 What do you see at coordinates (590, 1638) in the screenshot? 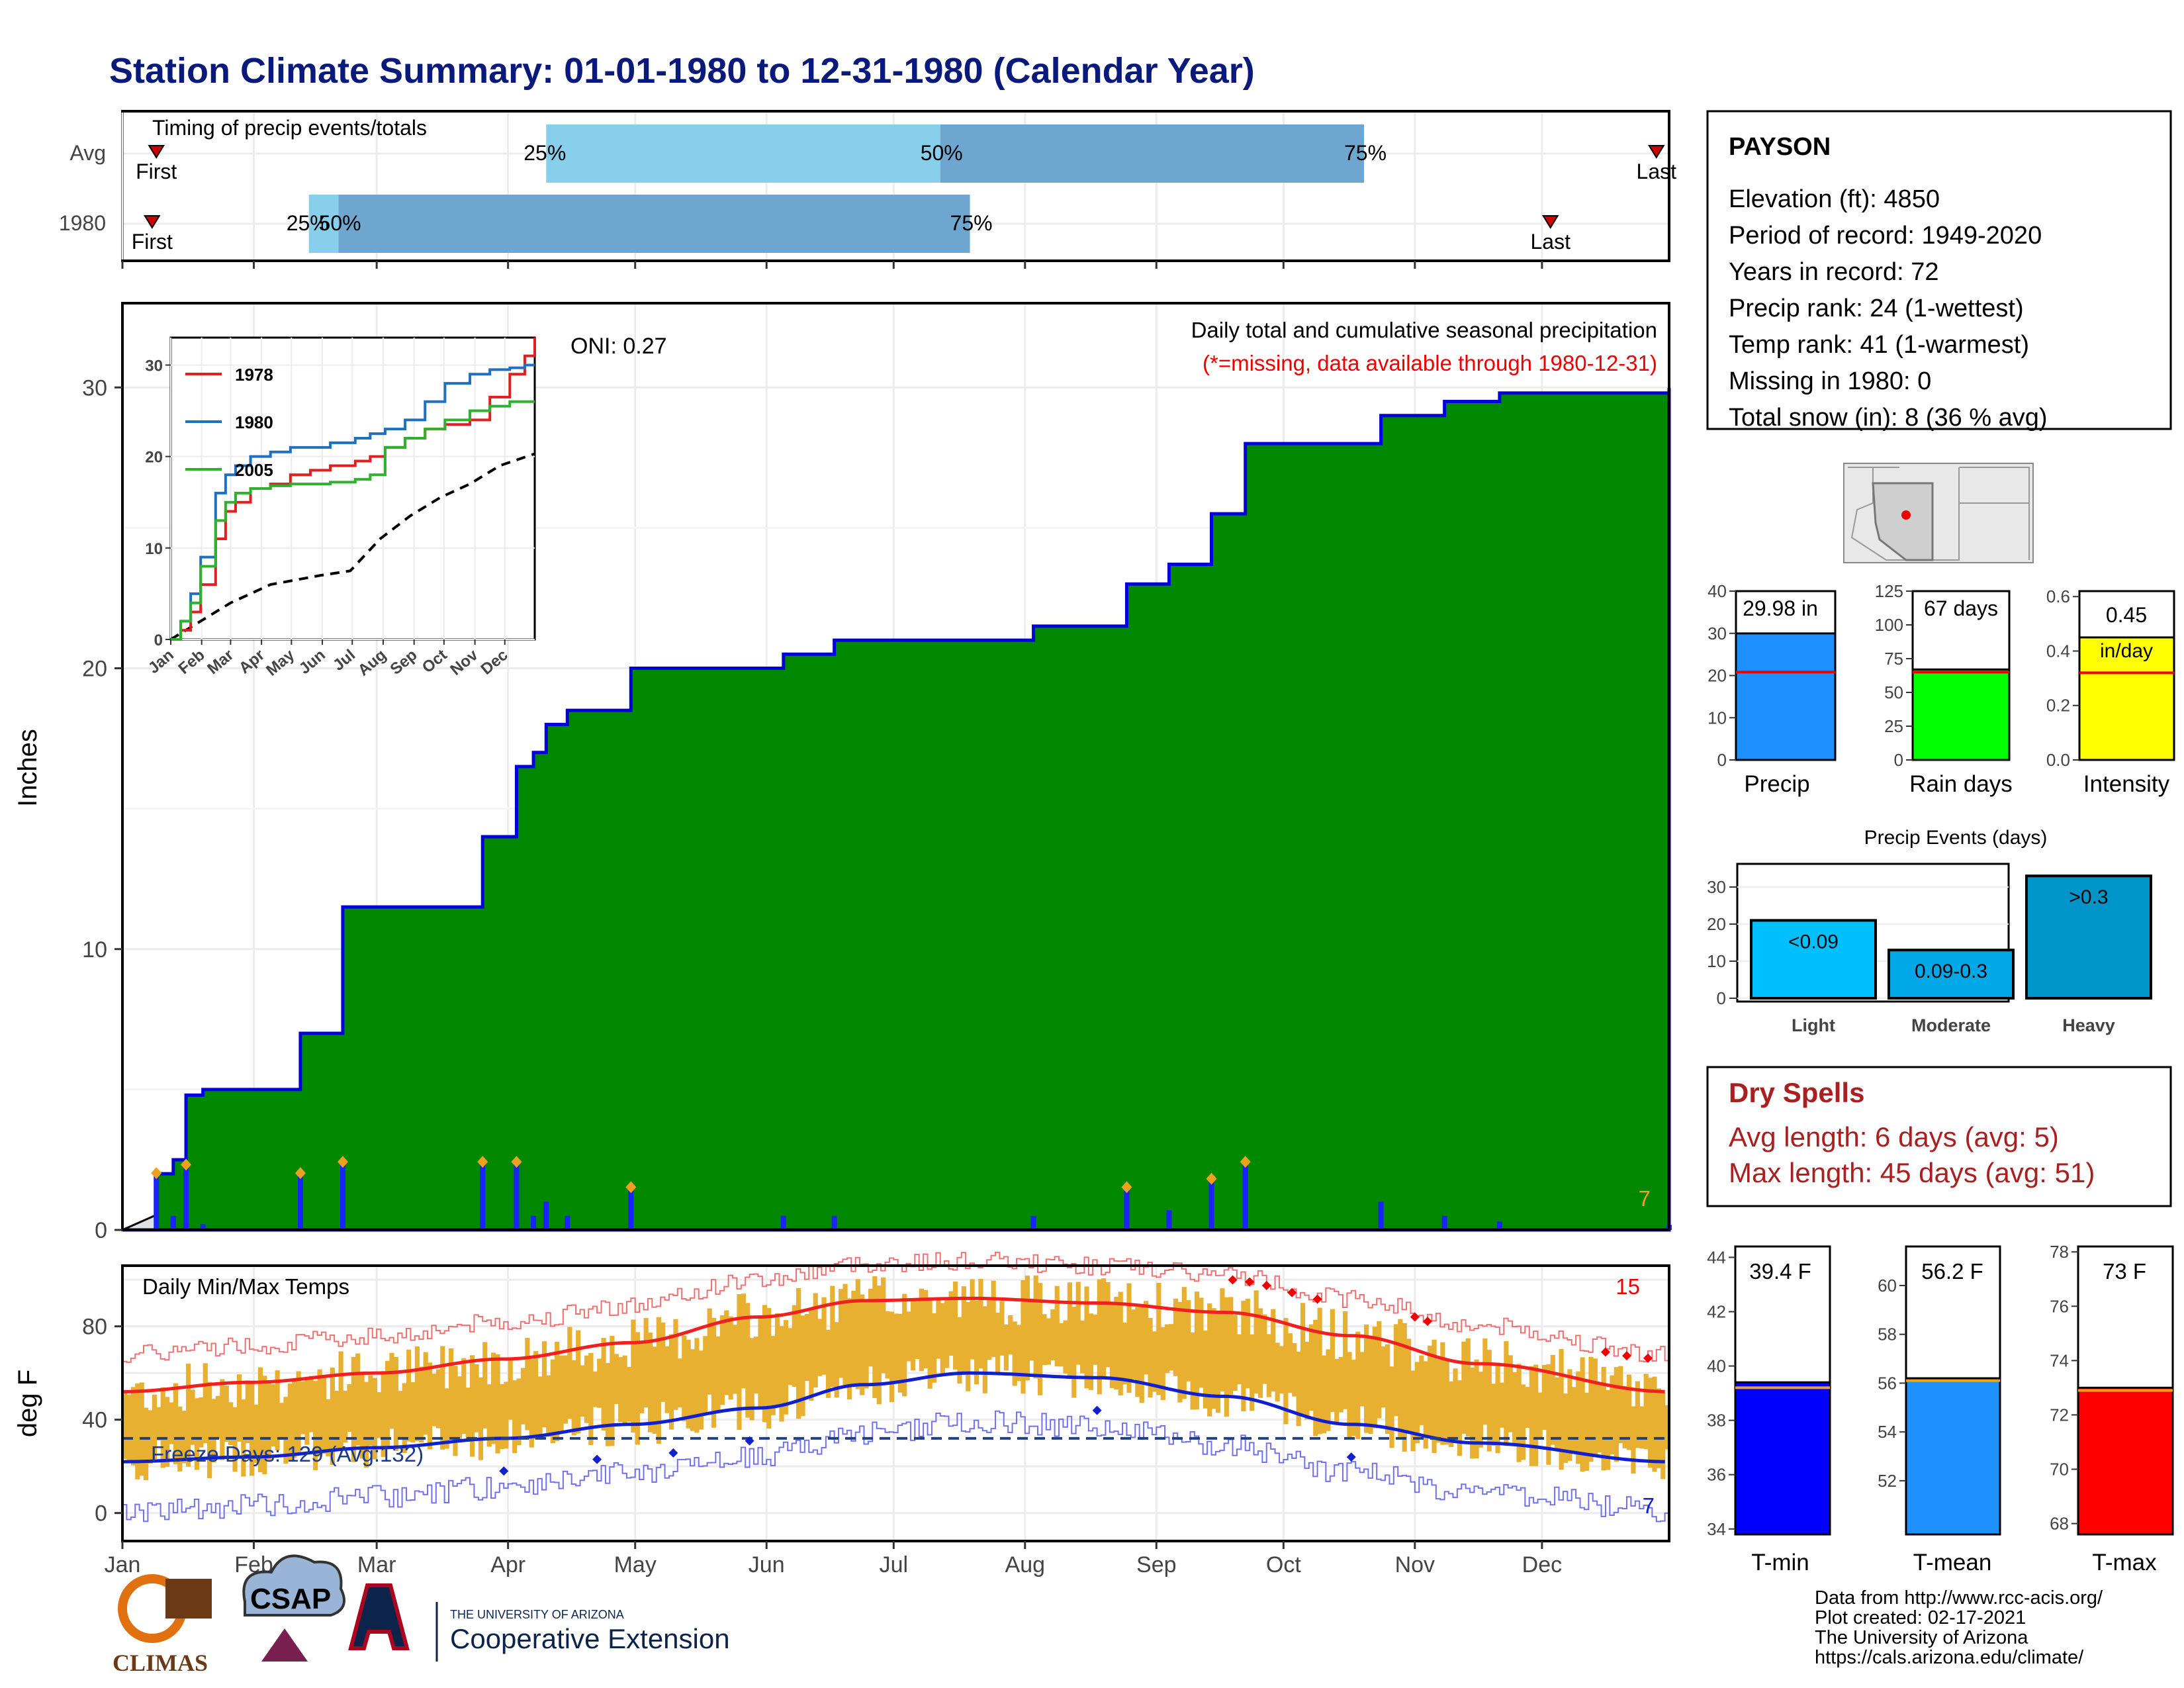
I see `ua-cooperative-extension: Cooperative Extension` at bounding box center [590, 1638].